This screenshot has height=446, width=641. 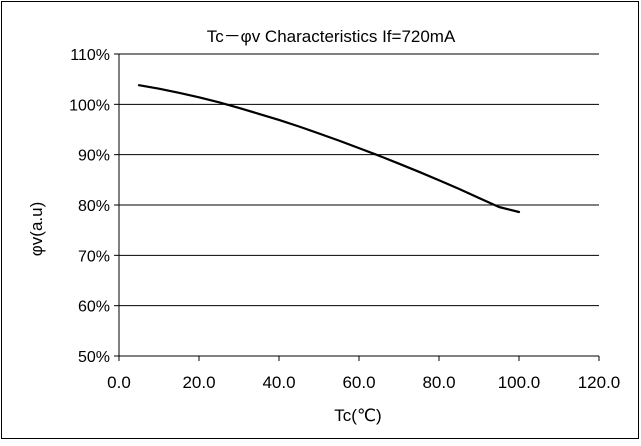 I want to click on y-axis-label: φv(a.u), so click(x=36, y=229).